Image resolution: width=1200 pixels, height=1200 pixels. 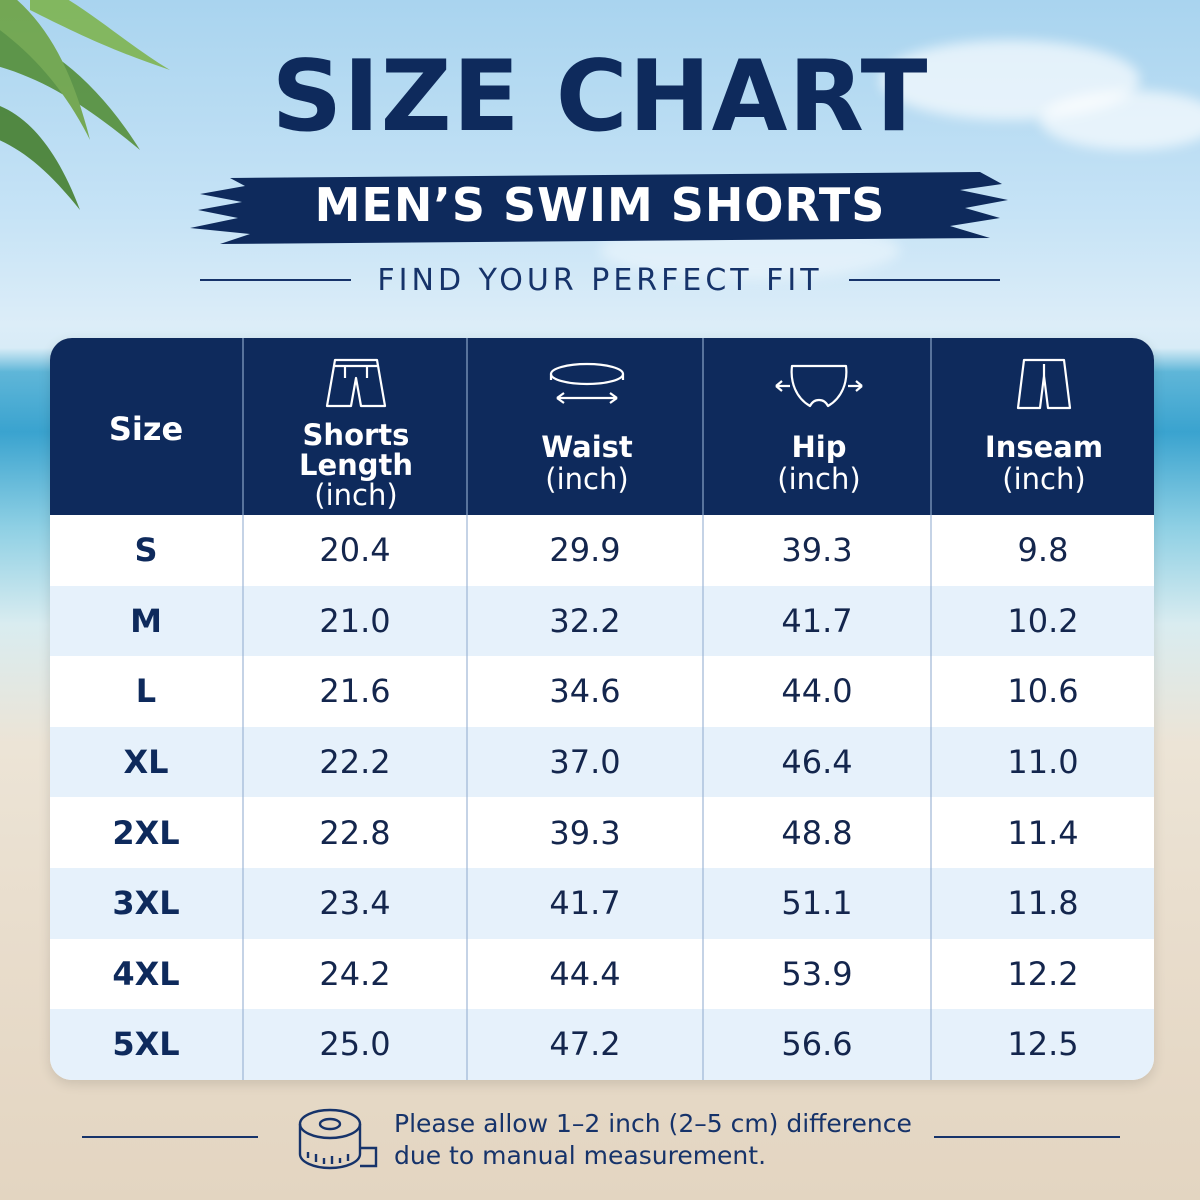 I want to click on table-row: XL 22.2 37.0 46.4 11.0, so click(x=602, y=762).